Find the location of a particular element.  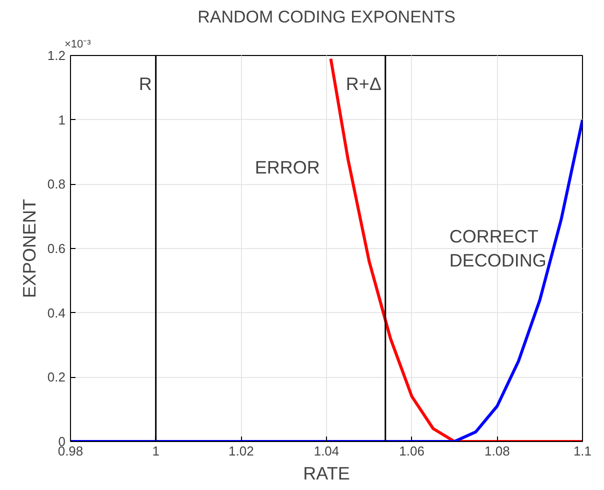

y-tick-label: 0.6 is located at coordinates (56, 248).